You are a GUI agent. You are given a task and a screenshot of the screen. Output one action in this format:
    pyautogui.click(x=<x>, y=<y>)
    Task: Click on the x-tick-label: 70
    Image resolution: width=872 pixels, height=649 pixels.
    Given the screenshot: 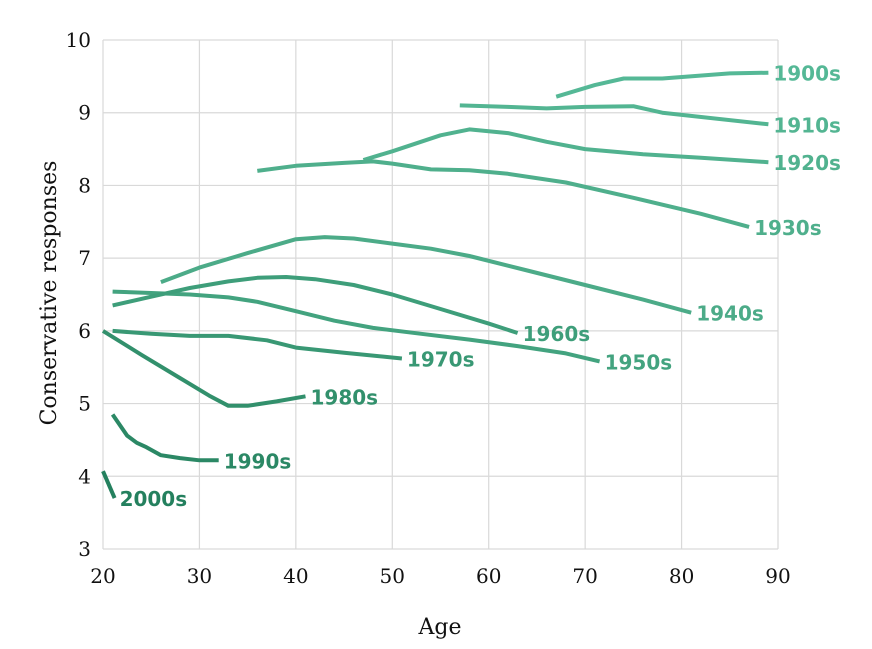 What is the action you would take?
    pyautogui.click(x=584, y=576)
    